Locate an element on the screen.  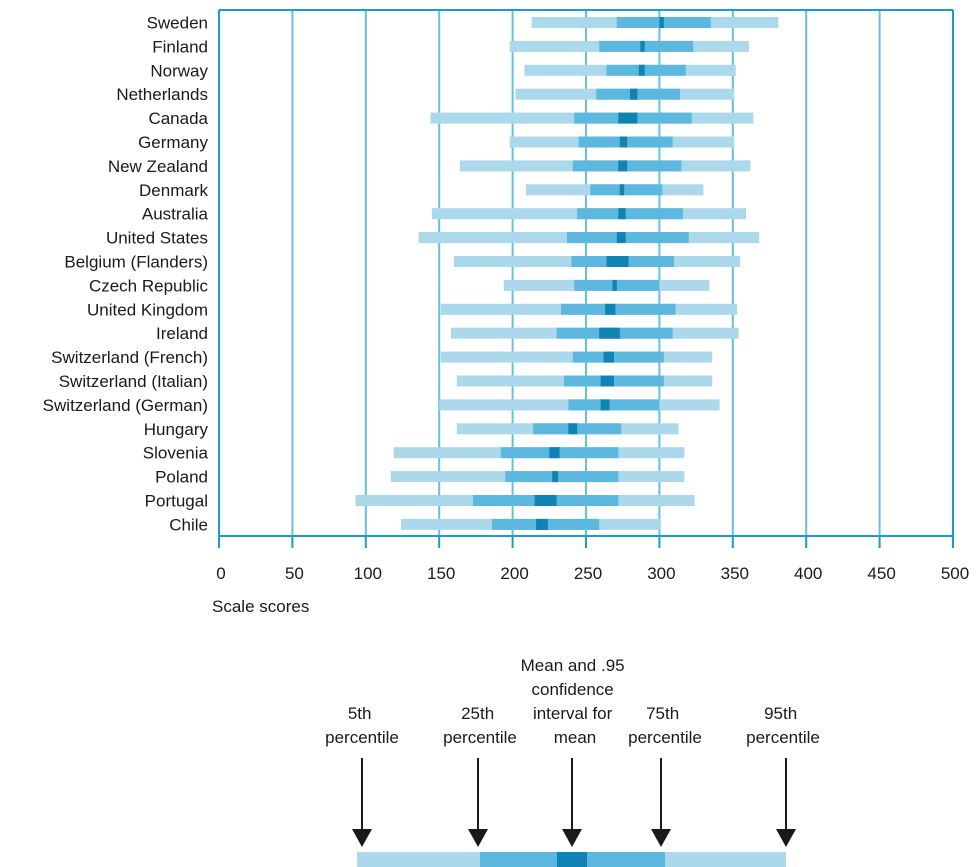
tick-label-500: 500 is located at coordinates (955, 573).